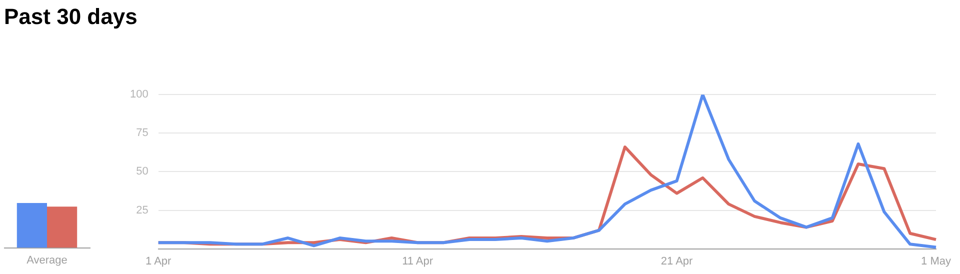 This screenshot has height=274, width=960. Describe the element at coordinates (677, 261) in the screenshot. I see `x-tick-label: 21 Apr` at that location.